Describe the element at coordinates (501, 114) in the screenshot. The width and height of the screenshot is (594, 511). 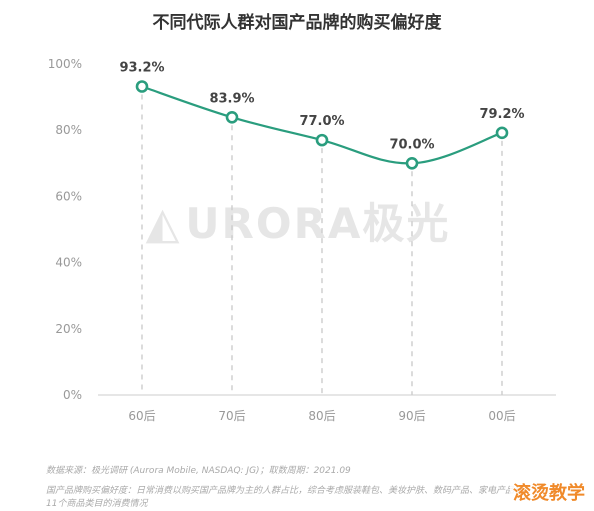
I see `data-label: 79.2%` at that location.